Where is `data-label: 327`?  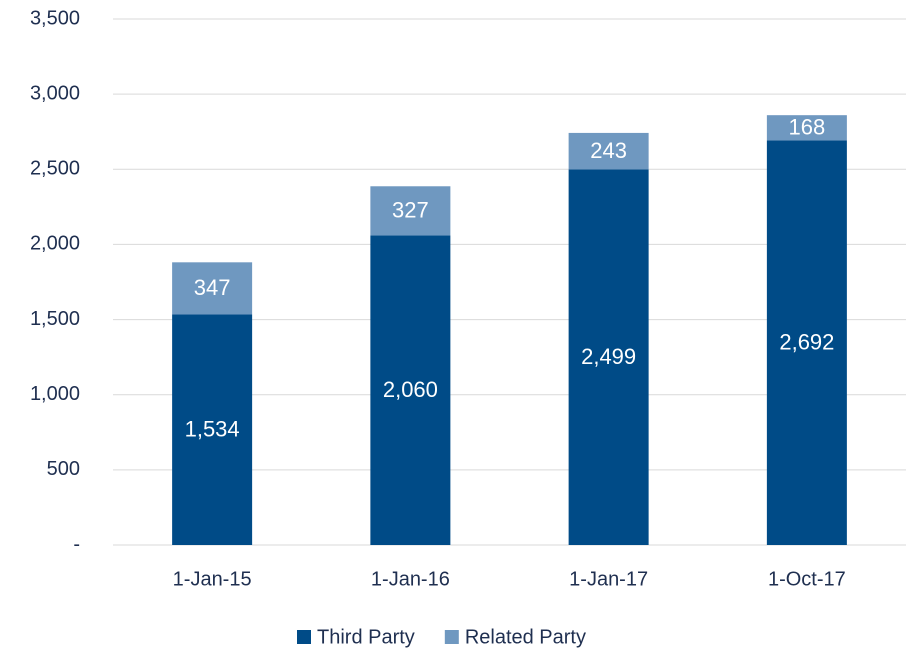
data-label: 327 is located at coordinates (410, 210).